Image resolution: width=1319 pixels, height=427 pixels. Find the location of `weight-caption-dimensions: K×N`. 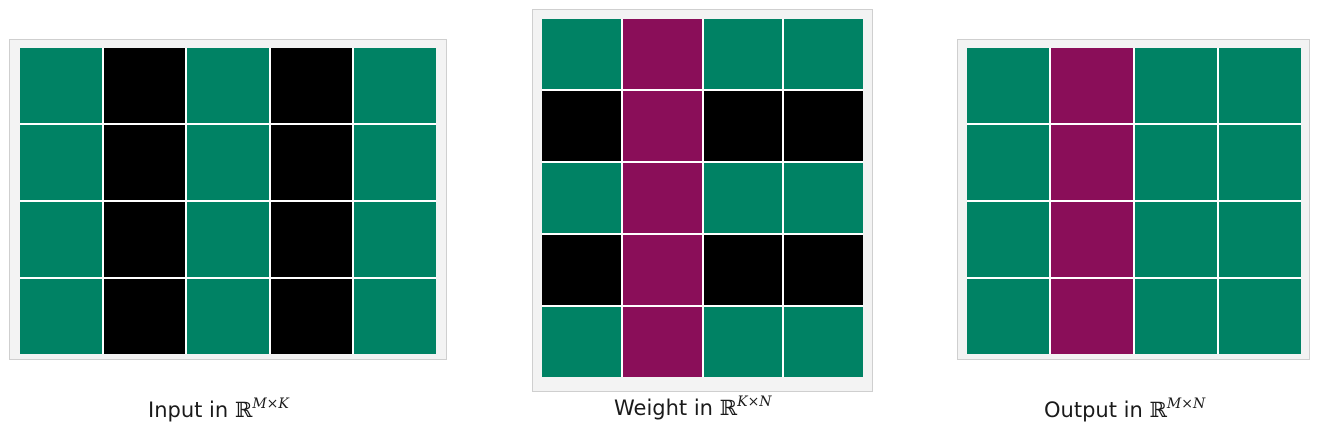

weight-caption-dimensions: K×N is located at coordinates (754, 402).